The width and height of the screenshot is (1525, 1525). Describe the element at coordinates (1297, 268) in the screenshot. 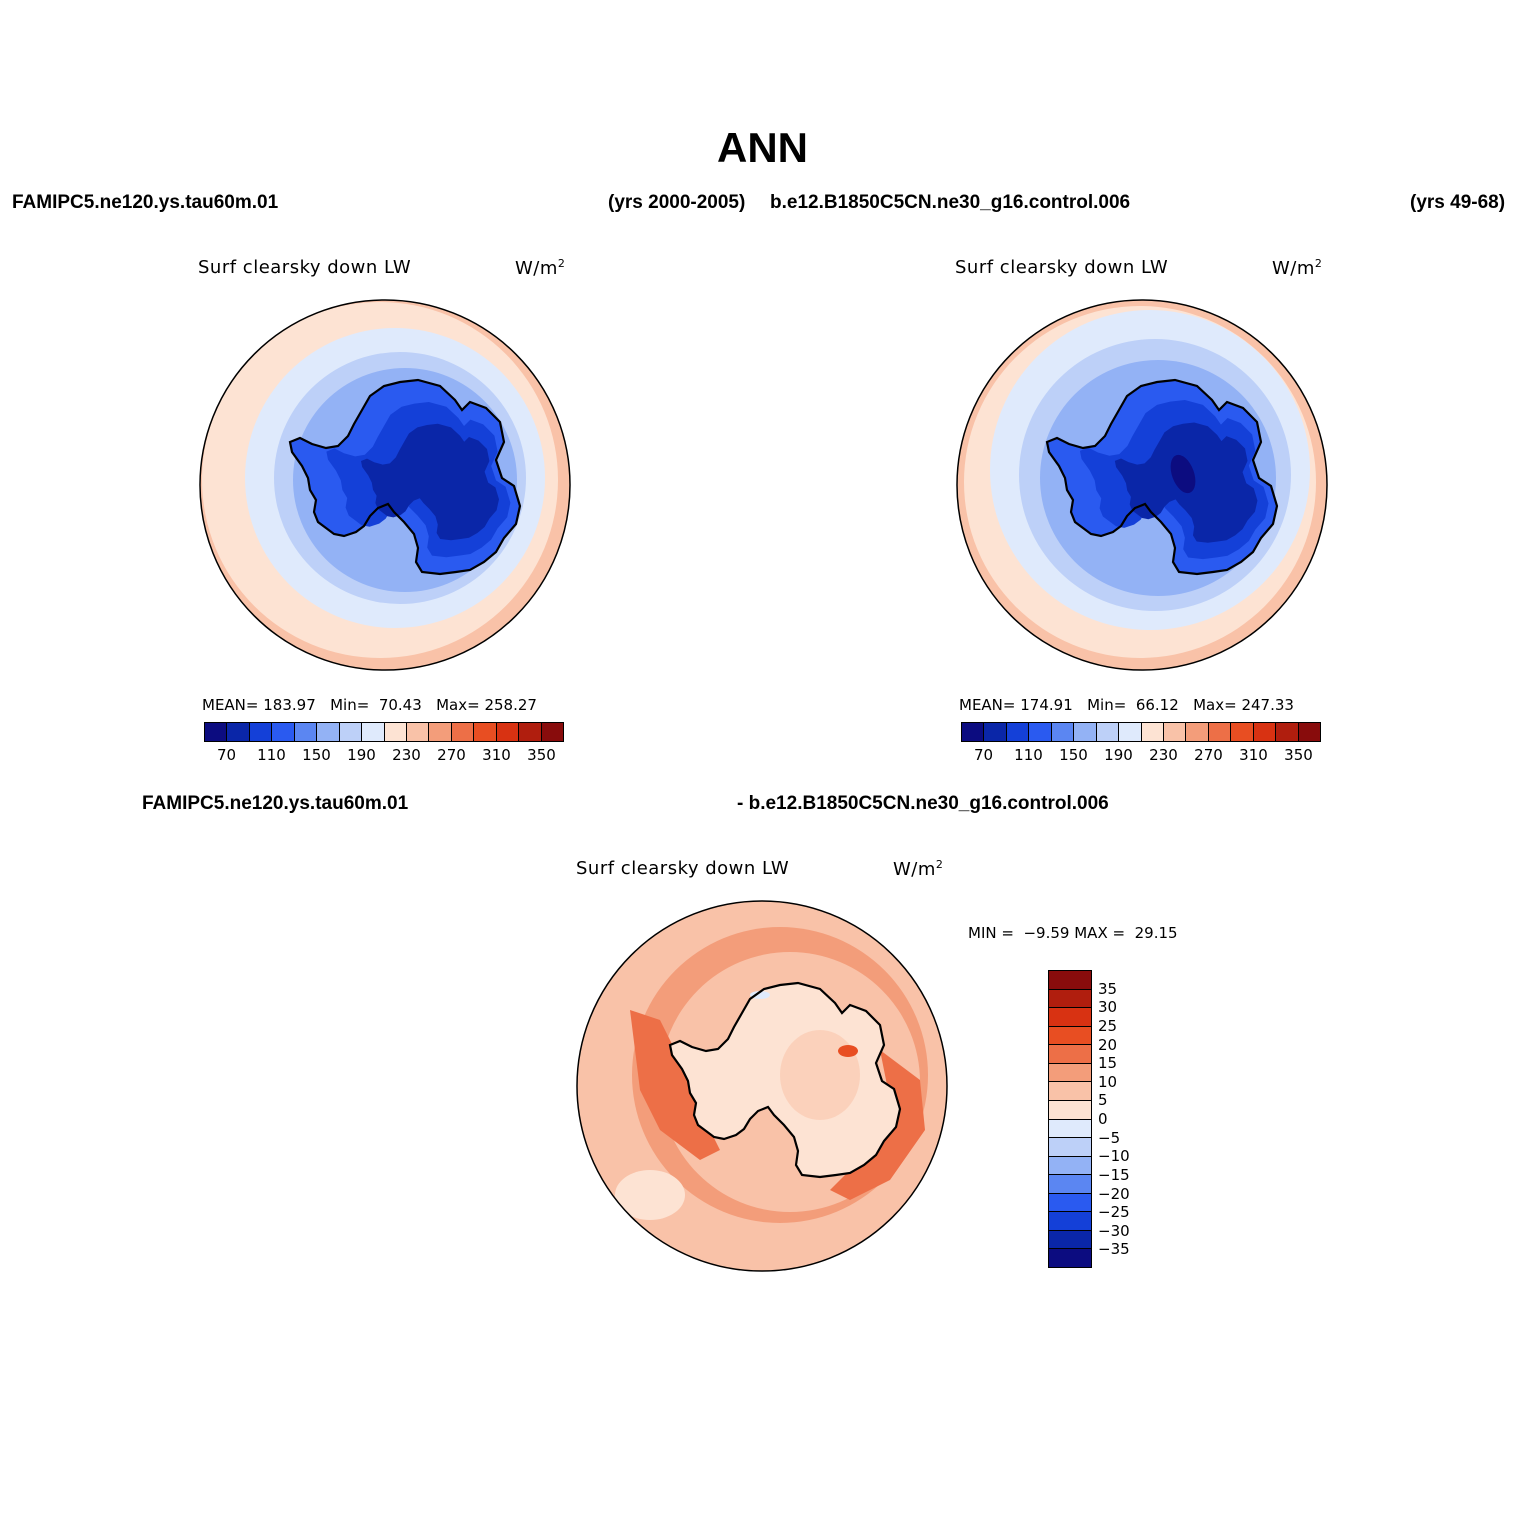

I see `right-panel-units: W/m2` at that location.